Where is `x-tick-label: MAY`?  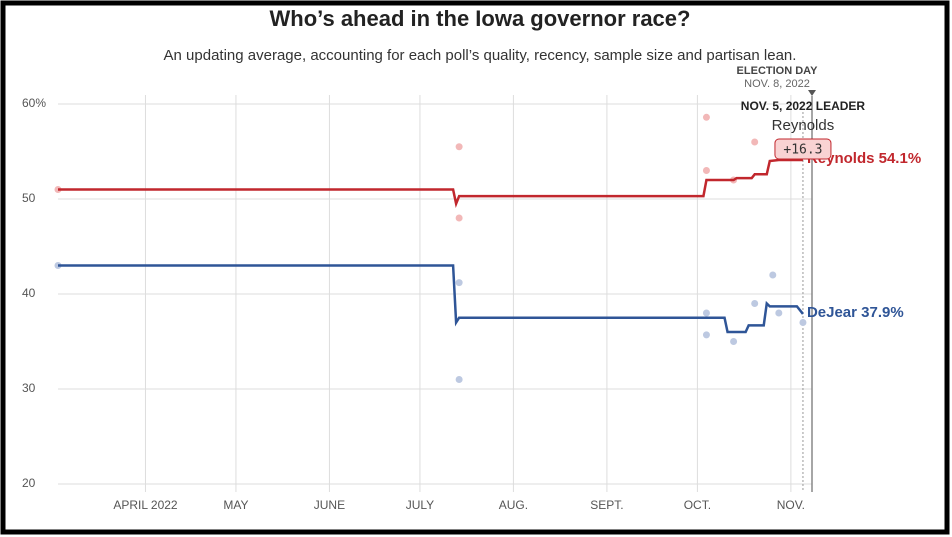
x-tick-label: MAY is located at coordinates (235, 505).